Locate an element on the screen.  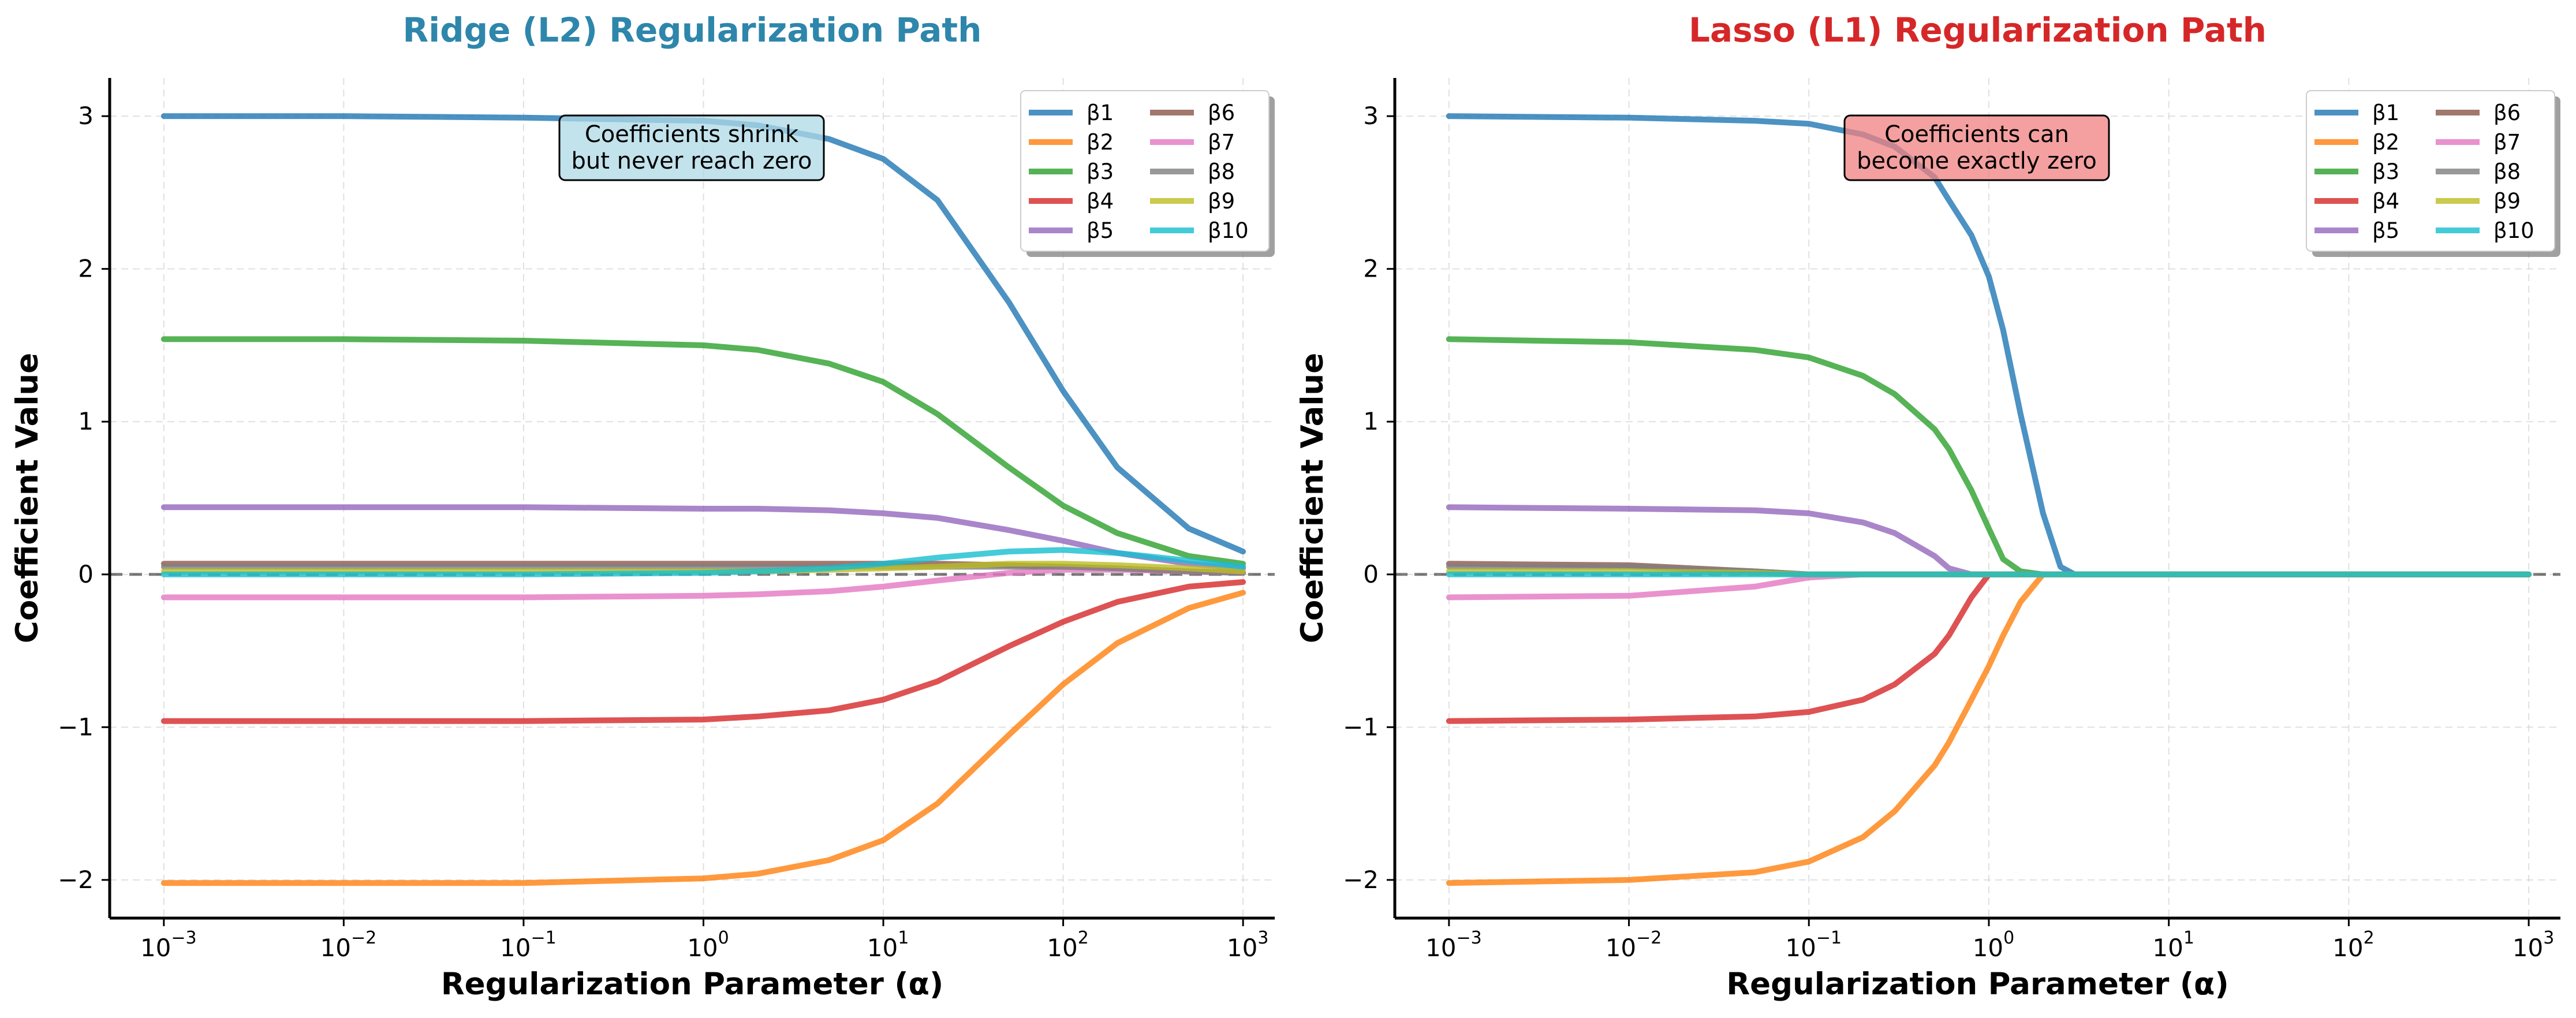
annotation-text: Coefficients shrink is located at coordinates (692, 134).